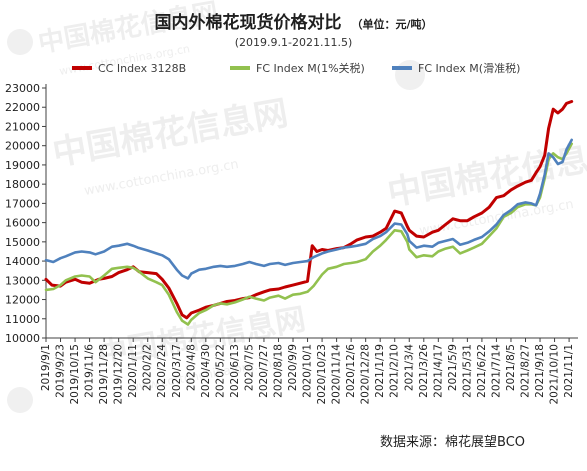  I want to click on y-tick-label: 17000, so click(22, 203).